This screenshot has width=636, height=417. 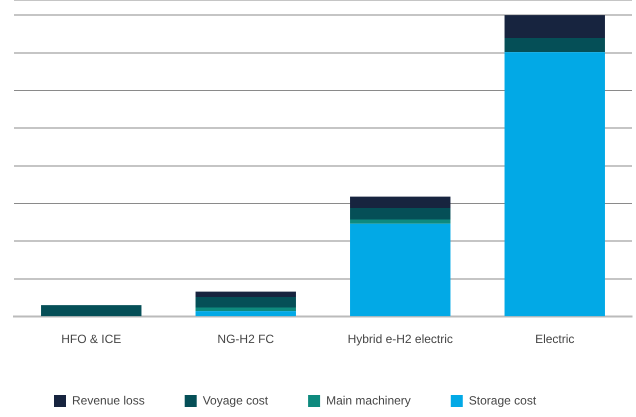 I want to click on x-tick-label: Electric, so click(x=554, y=339).